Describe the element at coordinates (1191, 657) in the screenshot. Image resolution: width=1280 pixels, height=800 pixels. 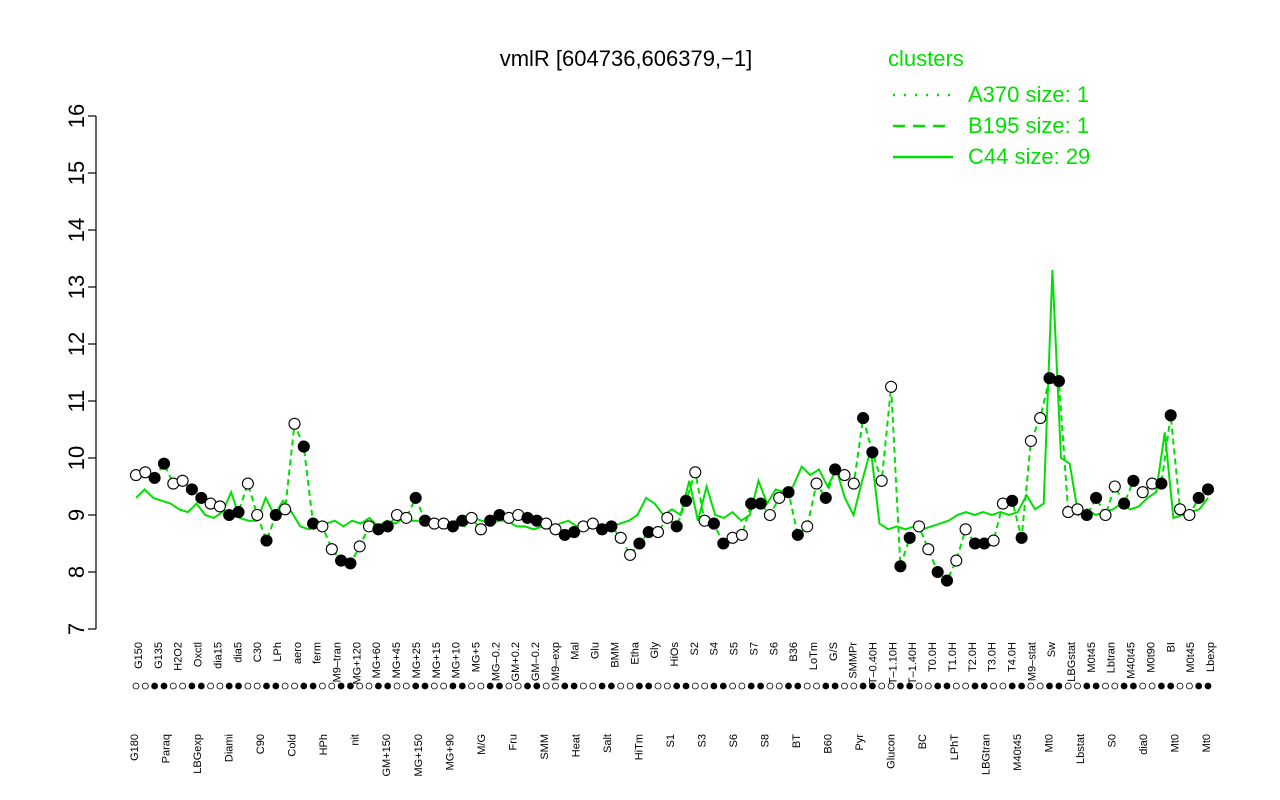
I see `x-label-top-53: M0t45` at that location.